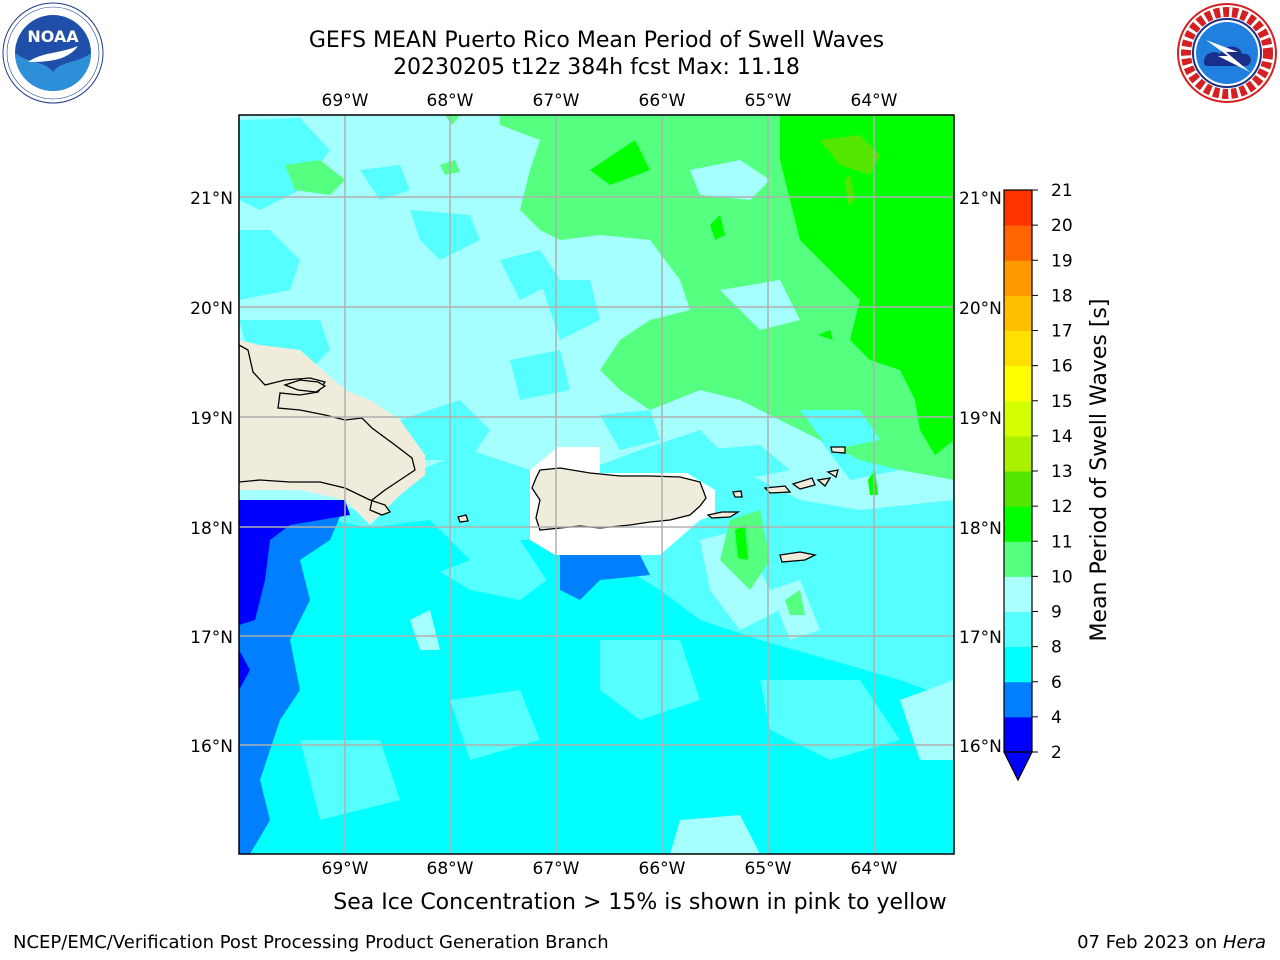  I want to click on lat-label-right: 20°N, so click(980, 309).